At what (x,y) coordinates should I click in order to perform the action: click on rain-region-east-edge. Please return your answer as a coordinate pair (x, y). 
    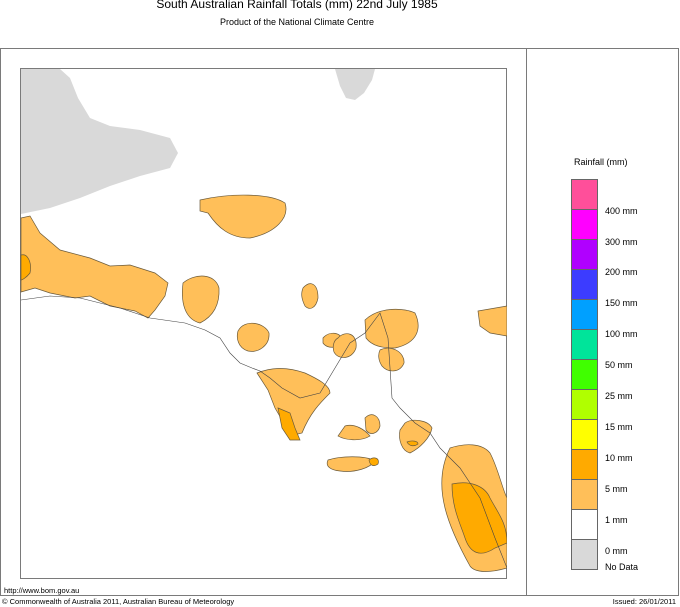
    Looking at the image, I should click on (492, 321).